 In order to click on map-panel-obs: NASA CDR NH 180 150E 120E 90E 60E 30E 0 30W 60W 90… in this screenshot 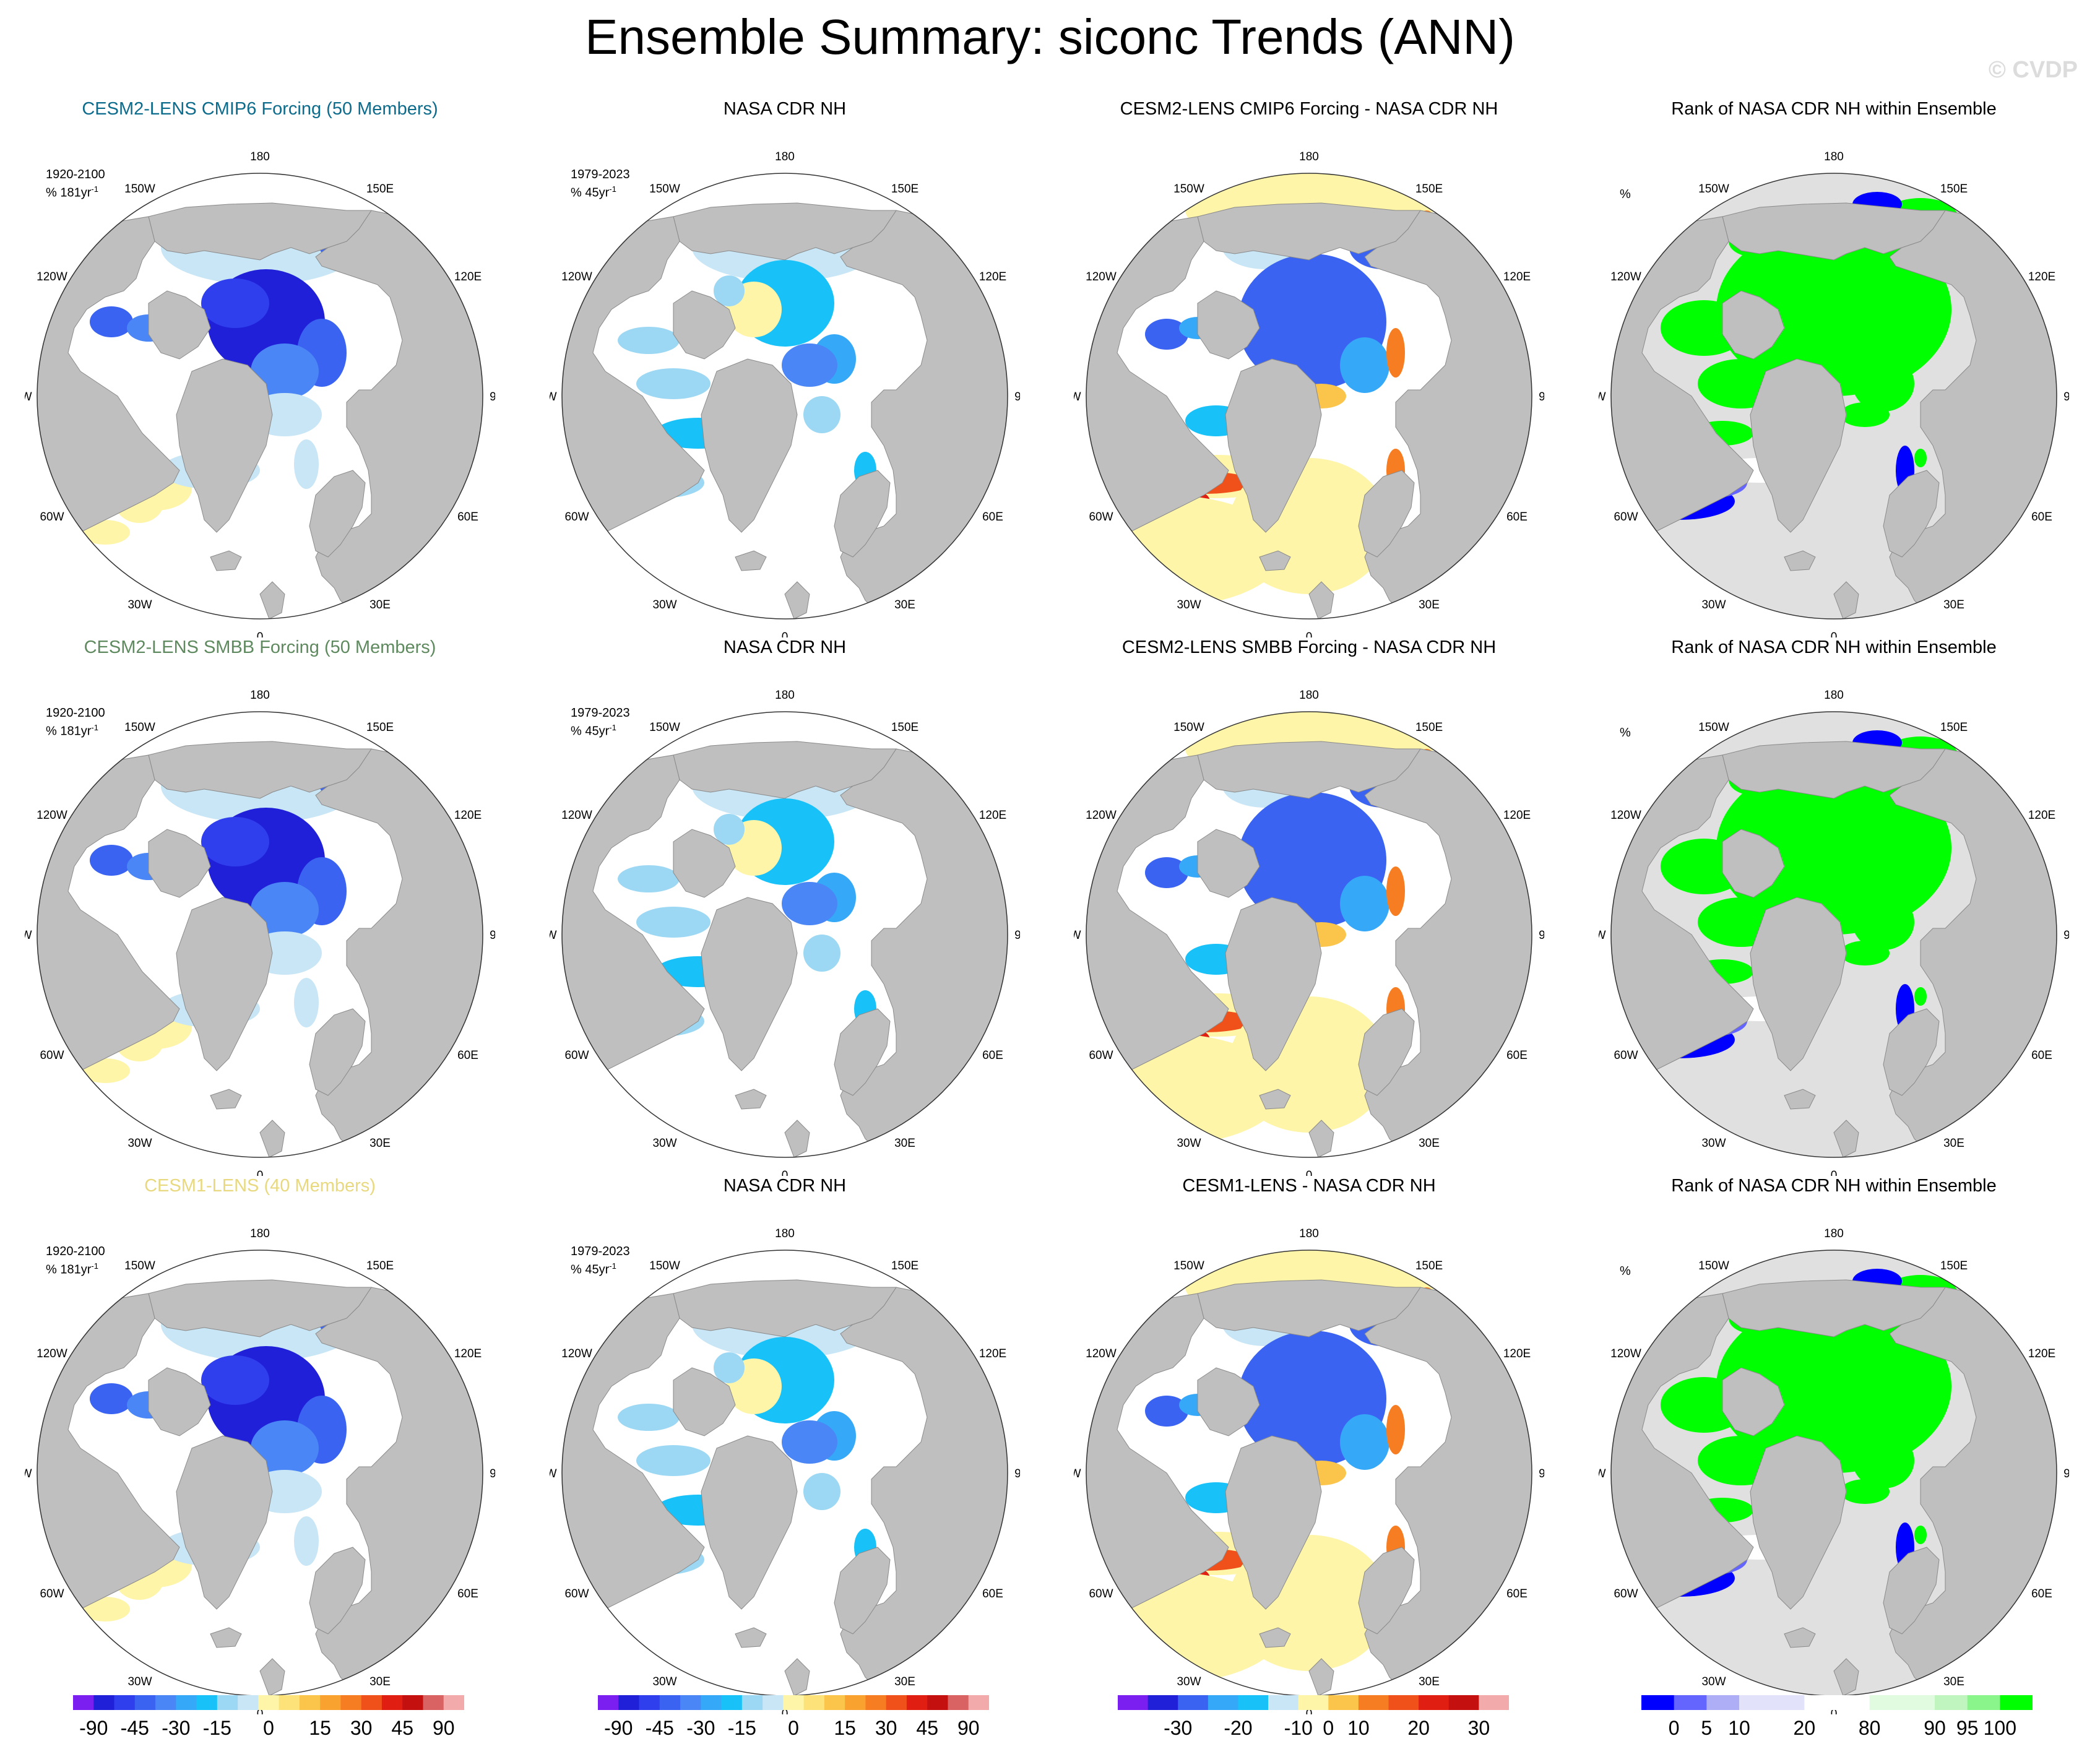, I will do `click(785, 368)`.